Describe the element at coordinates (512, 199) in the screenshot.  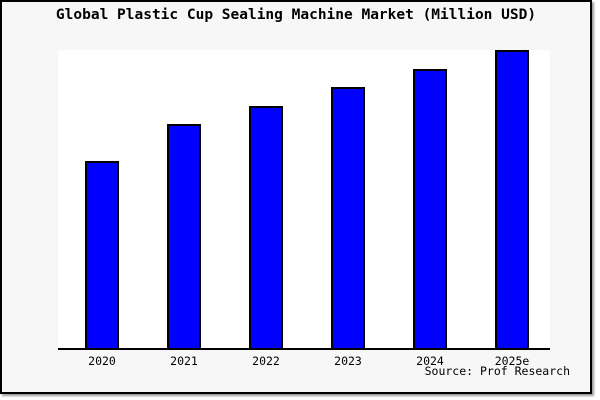
I see `bar-2025e` at that location.